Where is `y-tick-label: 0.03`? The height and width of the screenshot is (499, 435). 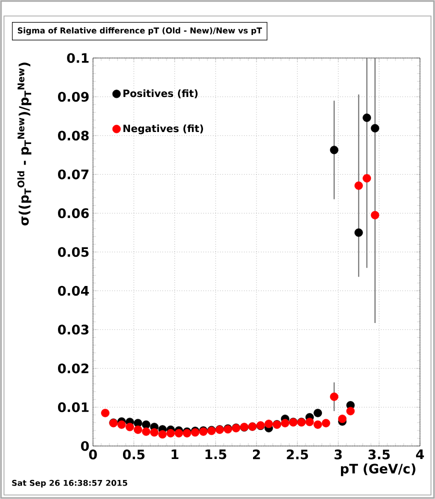 y-tick-label: 0.03 is located at coordinates (73, 329).